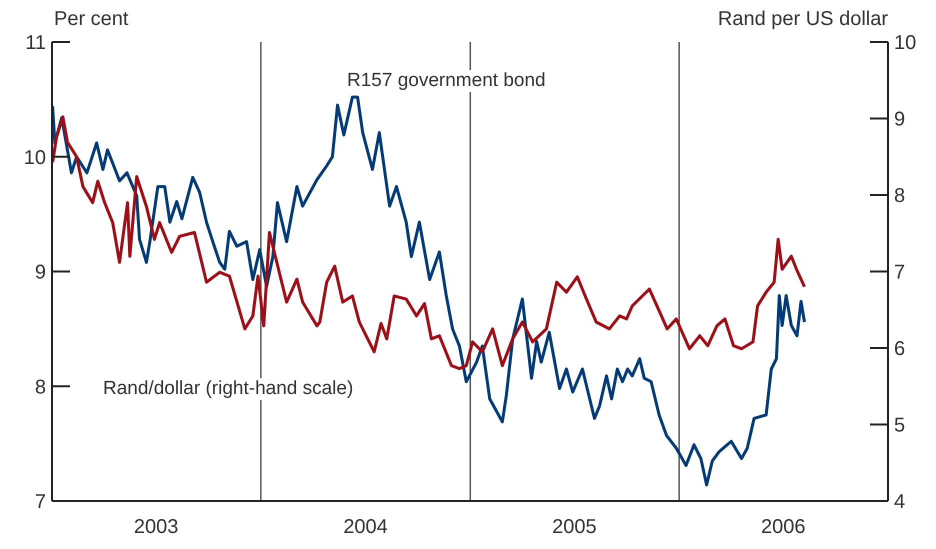 The width and height of the screenshot is (936, 549). Describe the element at coordinates (900, 425) in the screenshot. I see `y2-tick-label: 5` at that location.